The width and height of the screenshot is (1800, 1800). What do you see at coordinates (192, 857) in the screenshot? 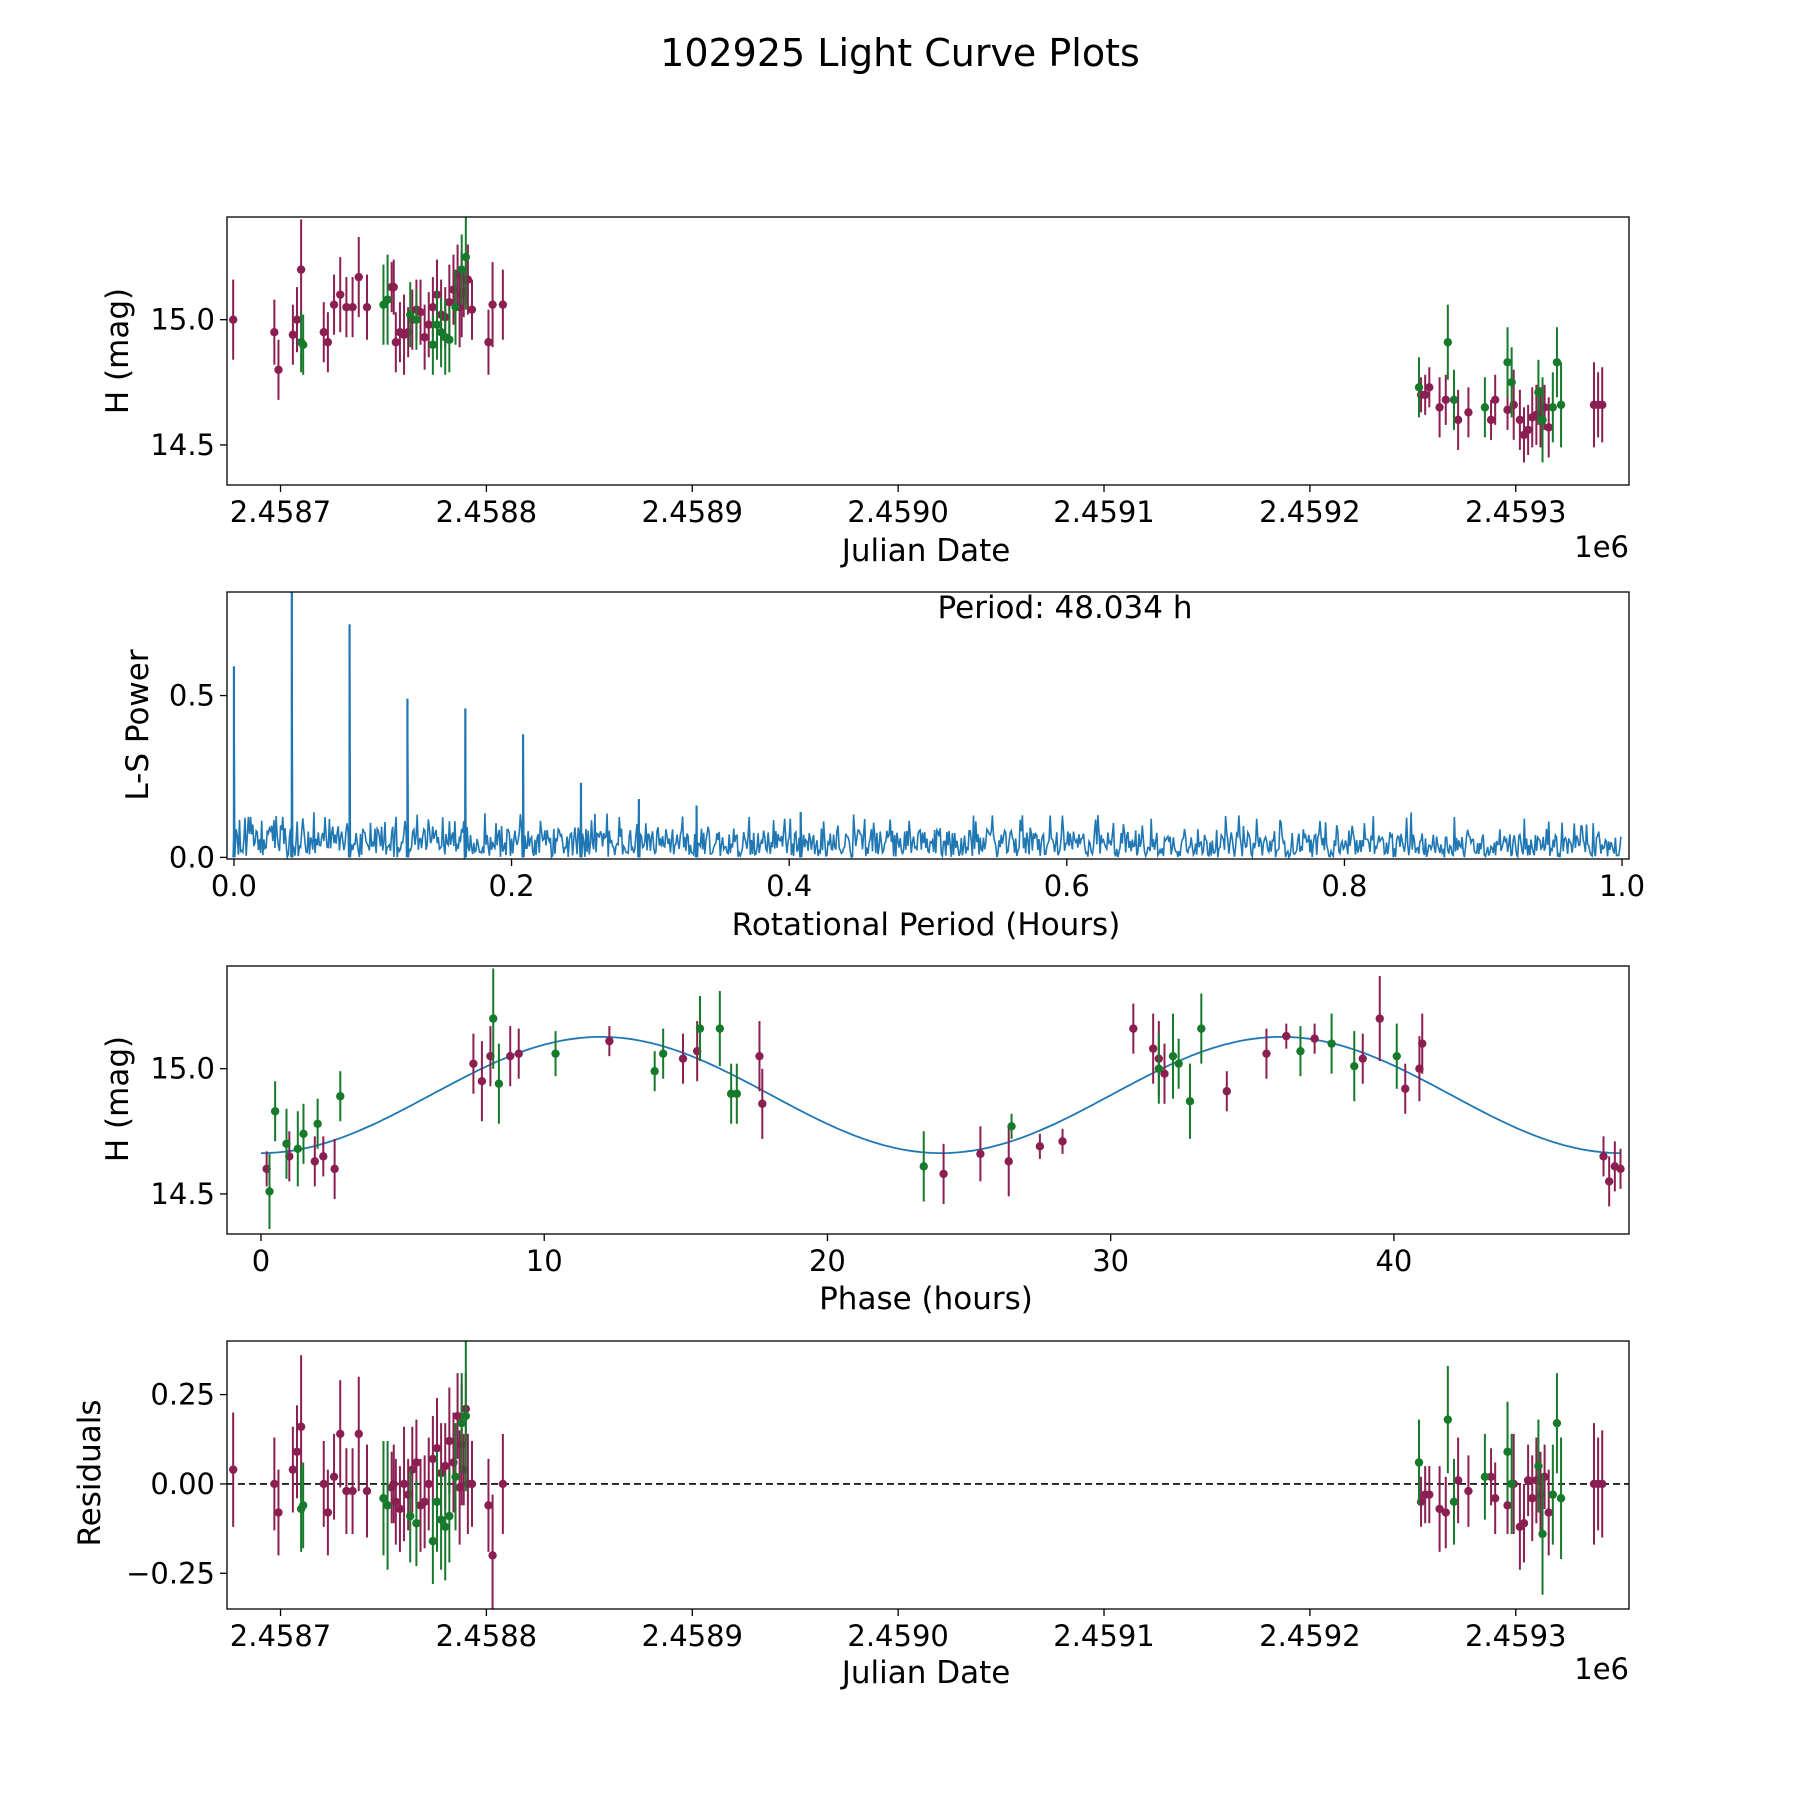
I see `periodogram-ytick-label: 0.0` at bounding box center [192, 857].